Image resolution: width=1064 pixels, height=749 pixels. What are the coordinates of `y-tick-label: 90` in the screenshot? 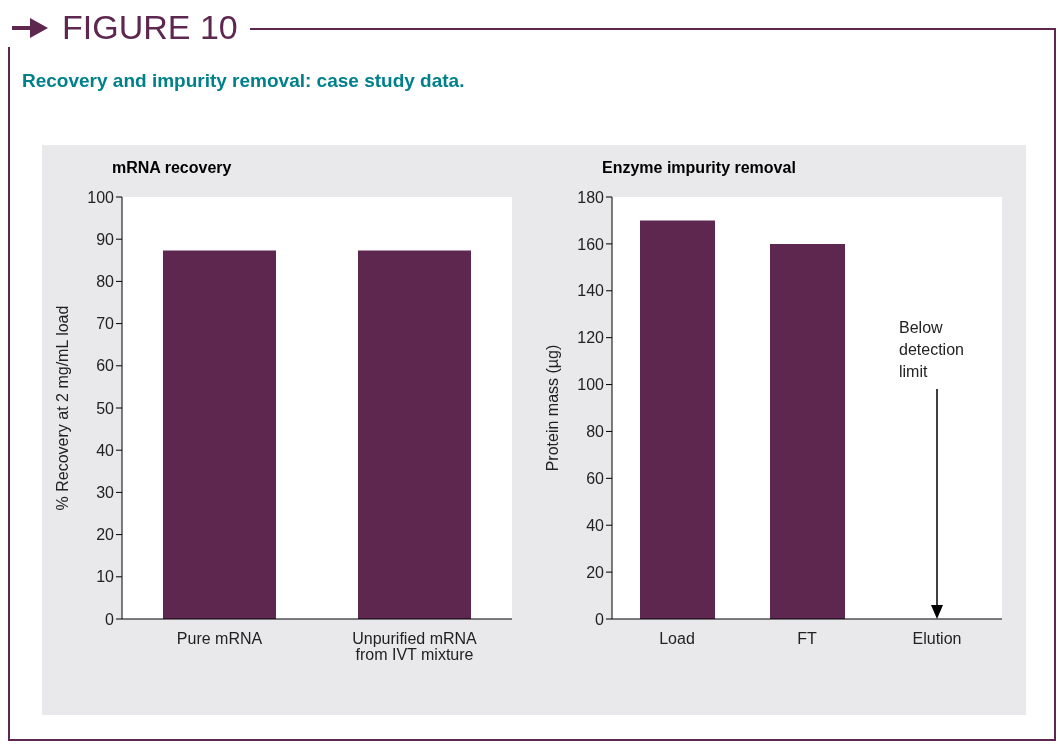 It's located at (105, 239).